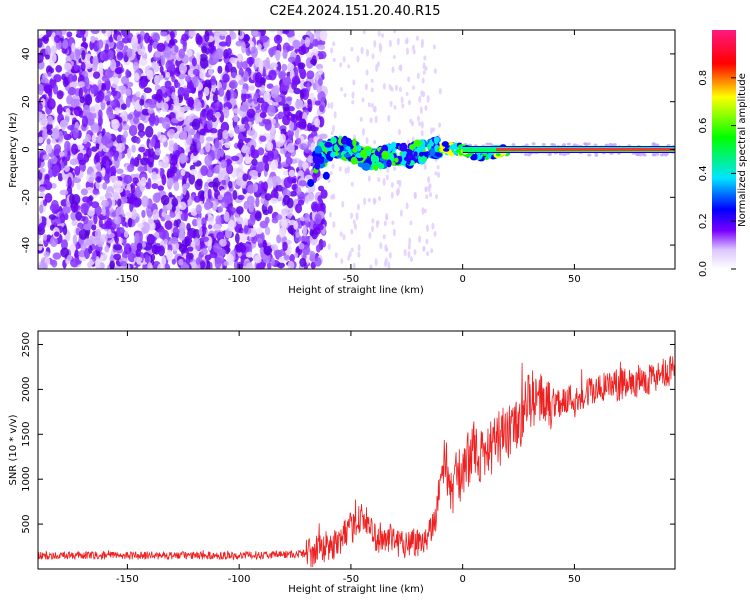 Image resolution: width=750 pixels, height=600 pixels. I want to click on x-tick-label: -100, so click(239, 279).